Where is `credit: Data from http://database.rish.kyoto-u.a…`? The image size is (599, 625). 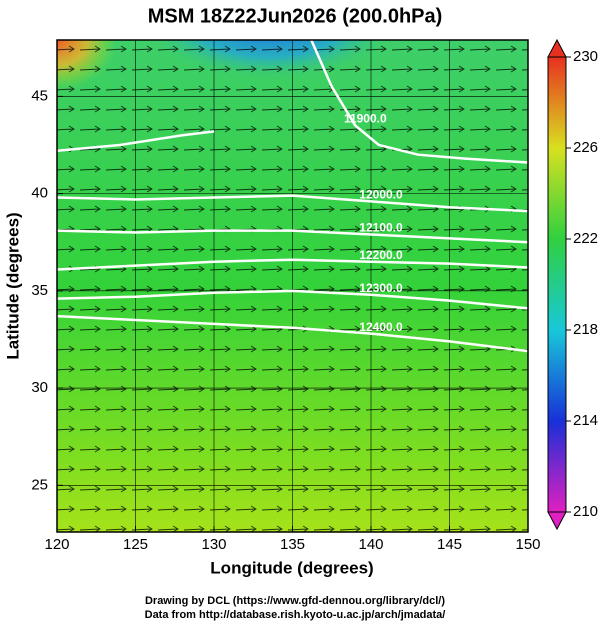
credit: Data from http://database.rish.kyoto-u.a… is located at coordinates (295, 615).